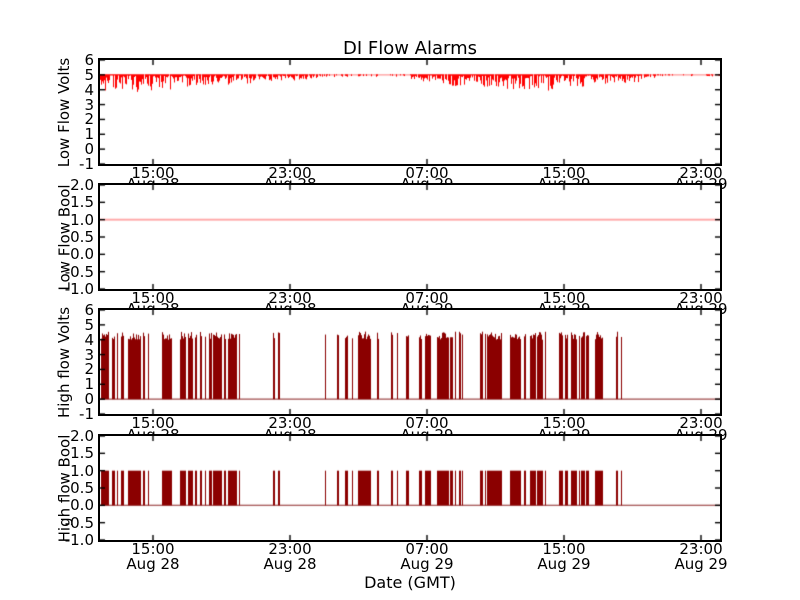 This screenshot has height=600, width=800. I want to click on low-flow-volts-plot-area, so click(410, 112).